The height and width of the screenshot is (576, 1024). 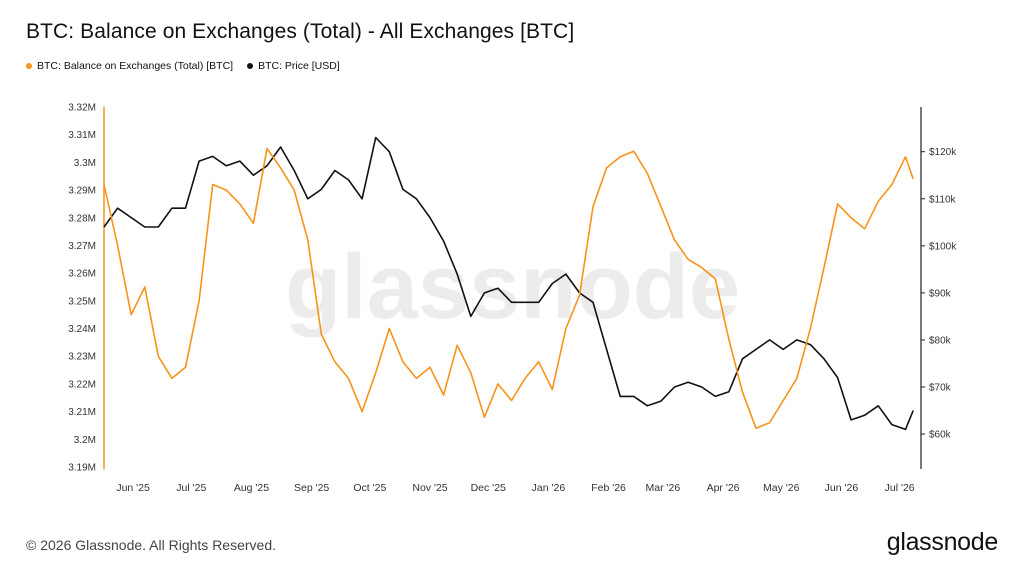 What do you see at coordinates (488, 488) in the screenshot?
I see `x-tick-label: Dec '25` at bounding box center [488, 488].